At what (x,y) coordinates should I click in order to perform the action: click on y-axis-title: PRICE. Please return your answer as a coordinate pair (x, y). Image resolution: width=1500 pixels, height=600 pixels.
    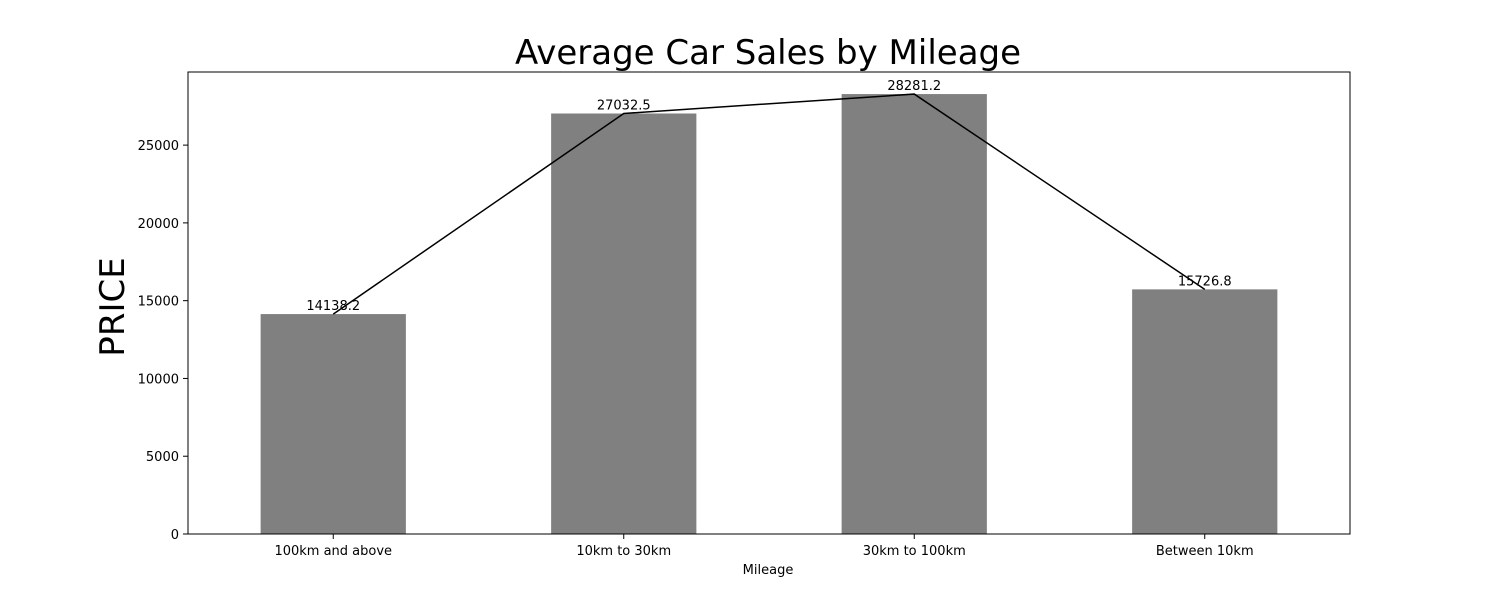
    Looking at the image, I should click on (113, 306).